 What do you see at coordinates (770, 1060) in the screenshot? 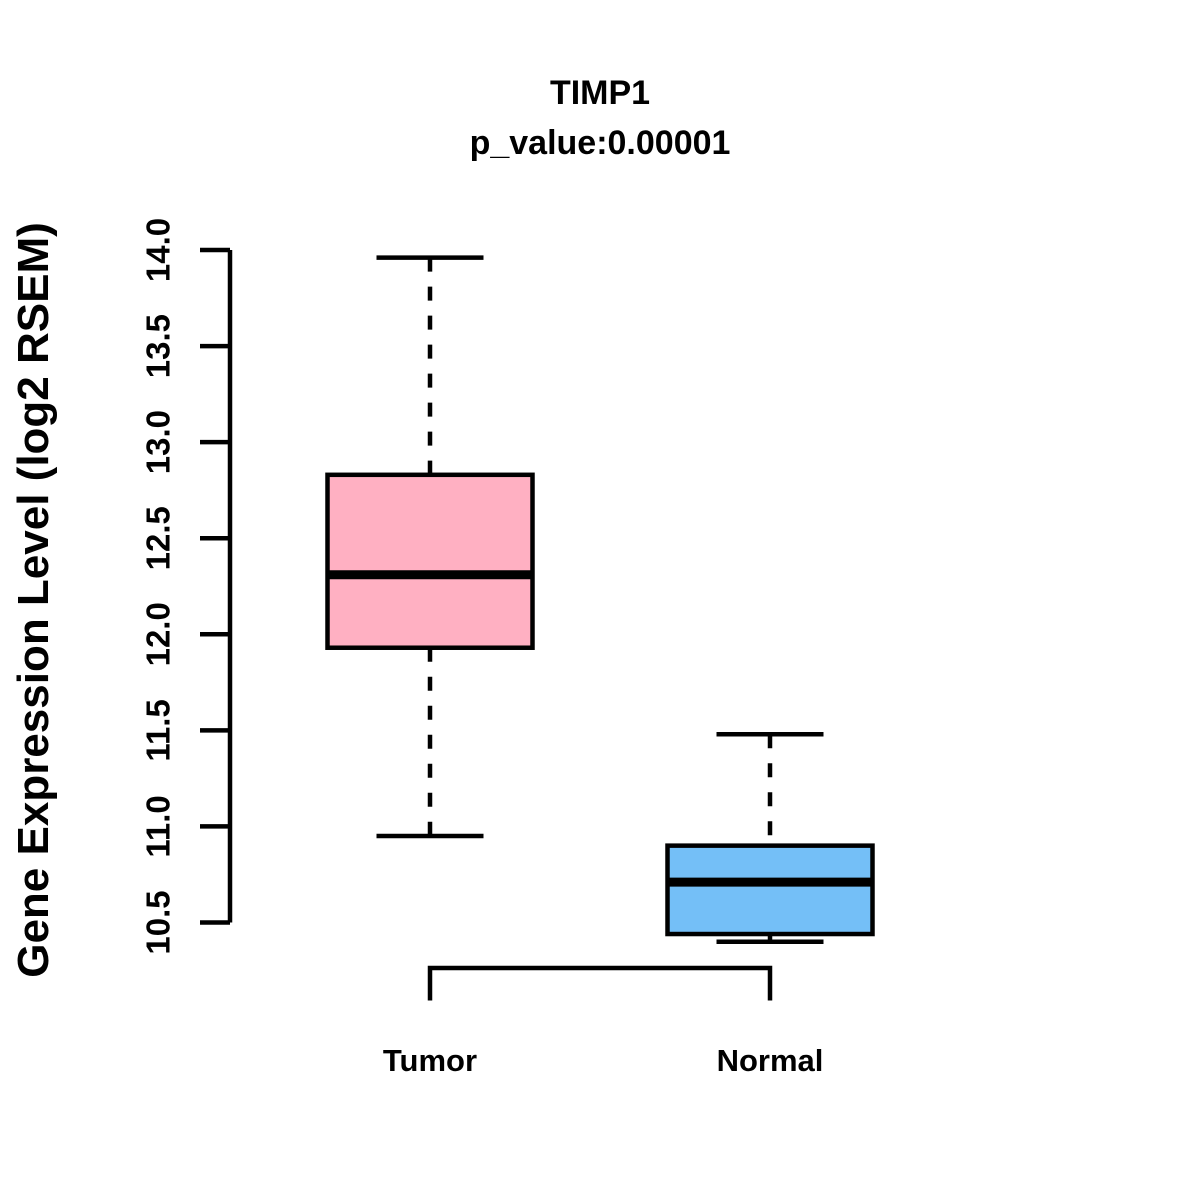
I see `category-label-normal: Normal` at bounding box center [770, 1060].